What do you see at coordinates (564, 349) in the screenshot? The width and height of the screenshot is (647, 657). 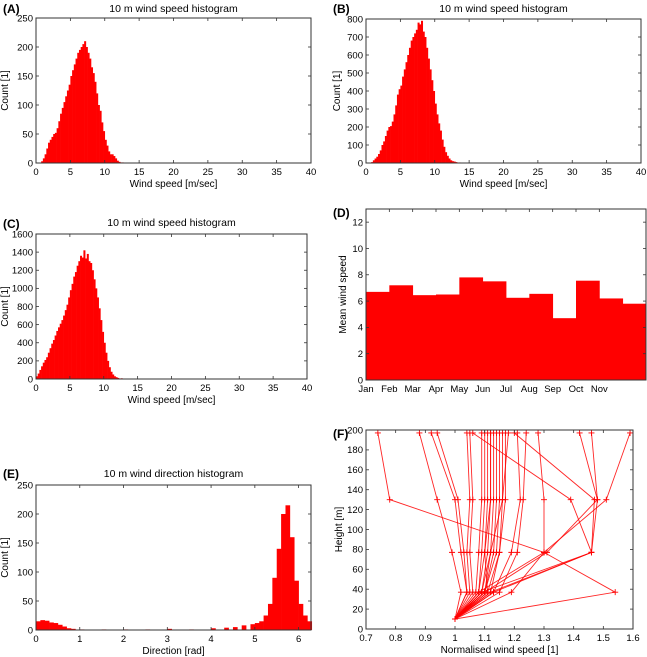 I see `bar-sep` at bounding box center [564, 349].